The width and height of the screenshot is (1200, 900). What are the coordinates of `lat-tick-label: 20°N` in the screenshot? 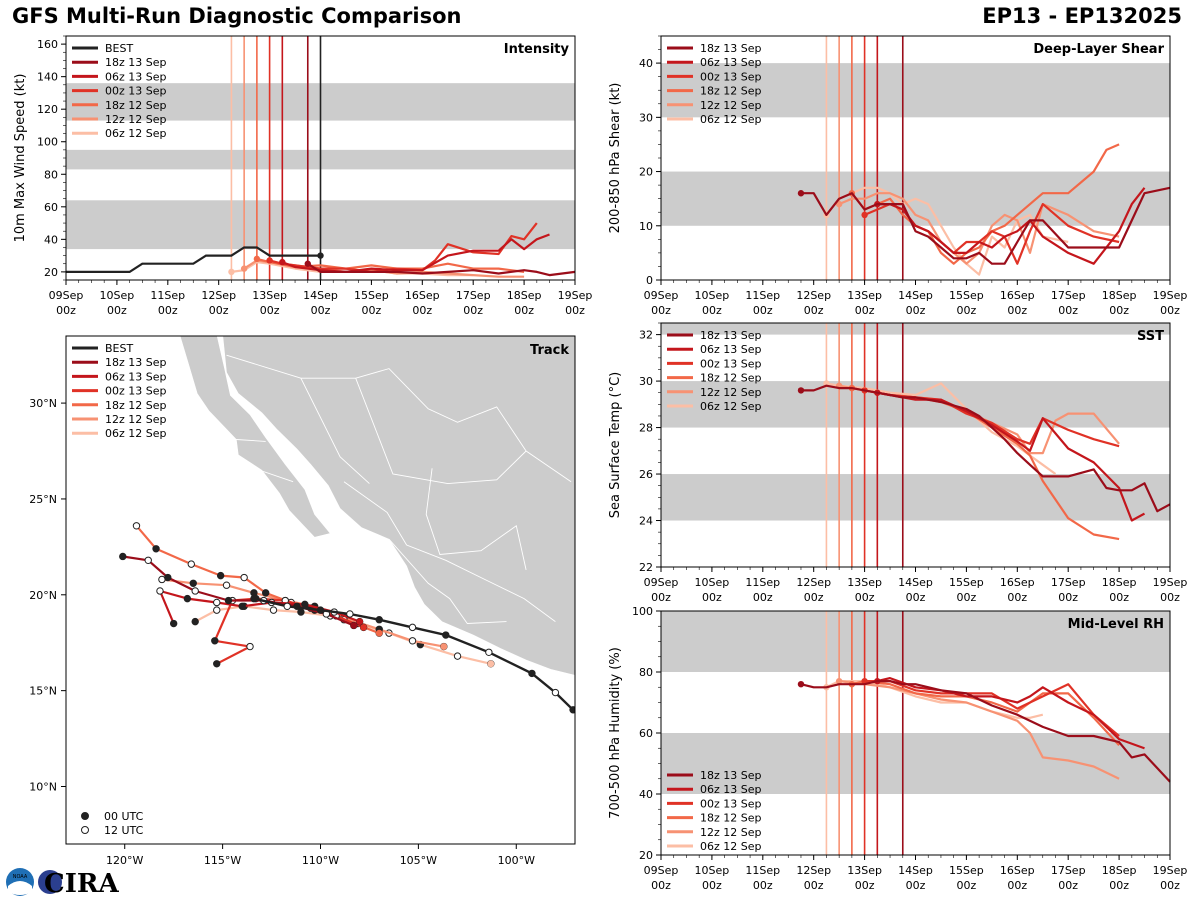 It's located at (43, 595).